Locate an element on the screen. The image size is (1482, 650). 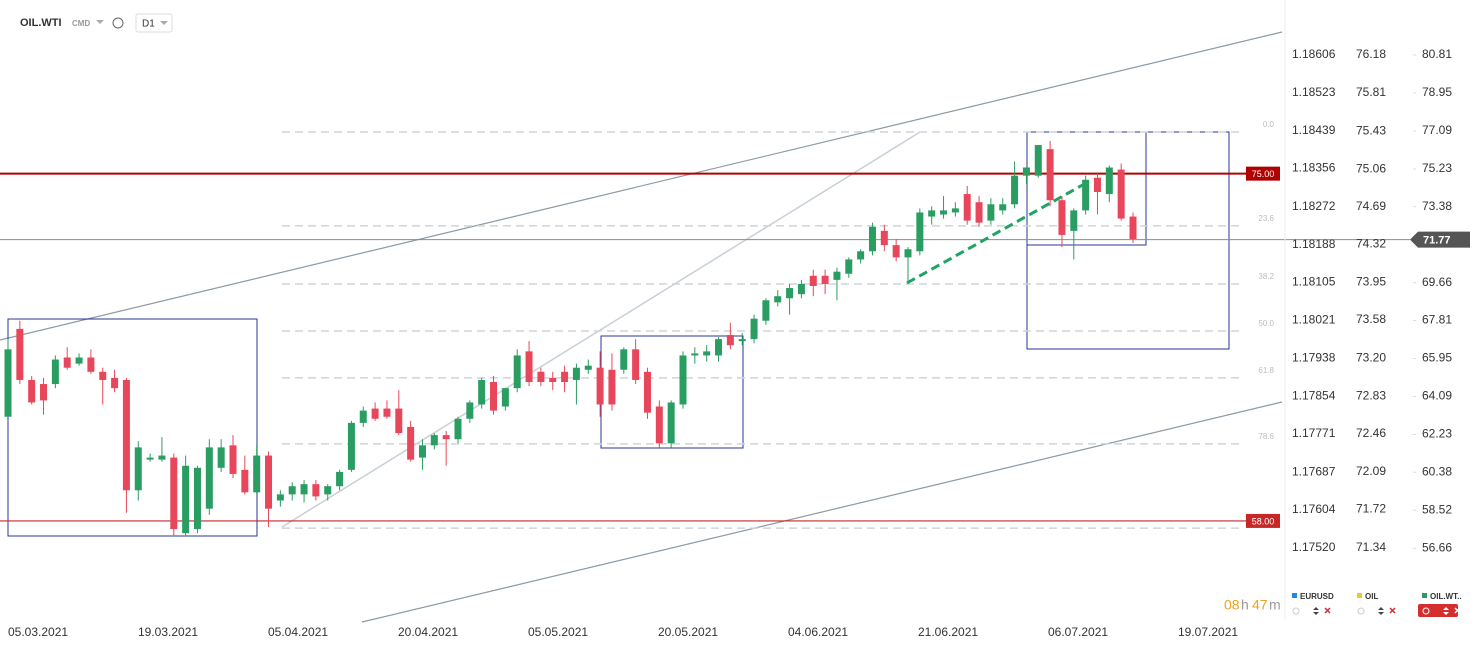
x-tick-label: 20.04.2021 is located at coordinates (428, 632).